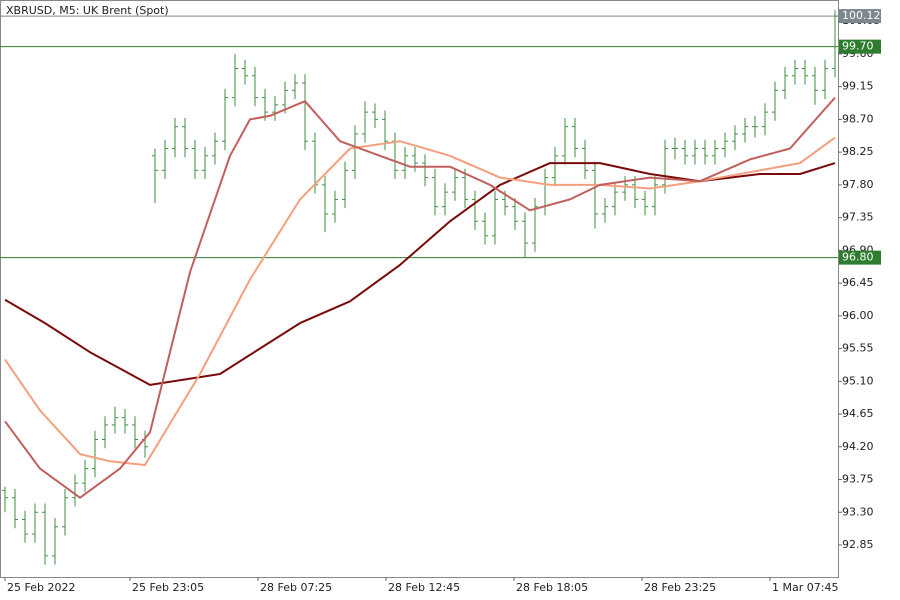  I want to click on y-tick-label: 95.10, so click(858, 380).